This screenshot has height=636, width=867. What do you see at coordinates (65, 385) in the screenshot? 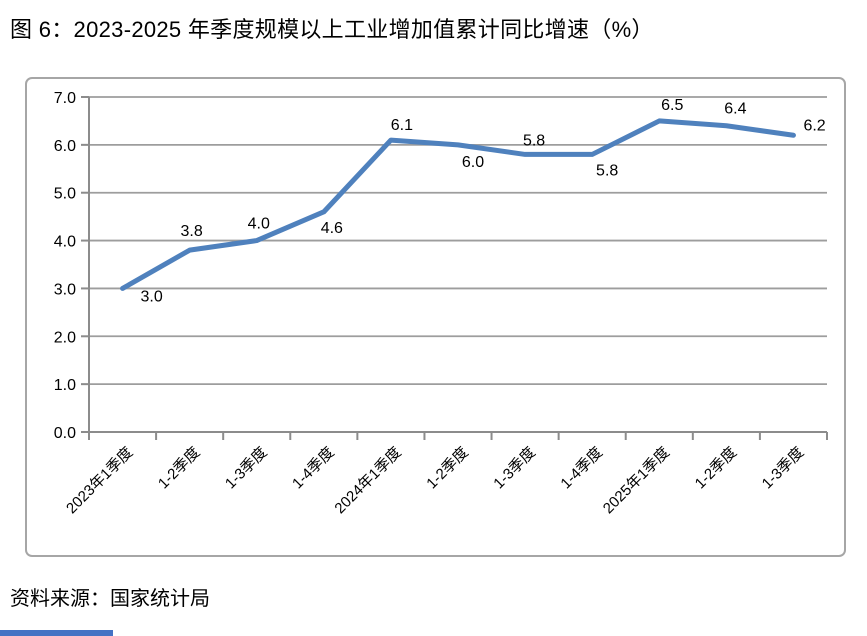
I see `y-tick-label: 1.0` at bounding box center [65, 385].